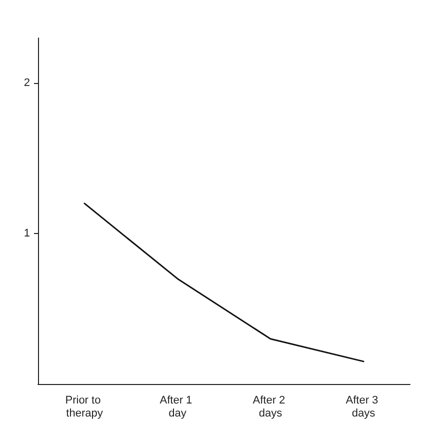 The image size is (432, 436). I want to click on y-tick-label: 1, so click(27, 234).